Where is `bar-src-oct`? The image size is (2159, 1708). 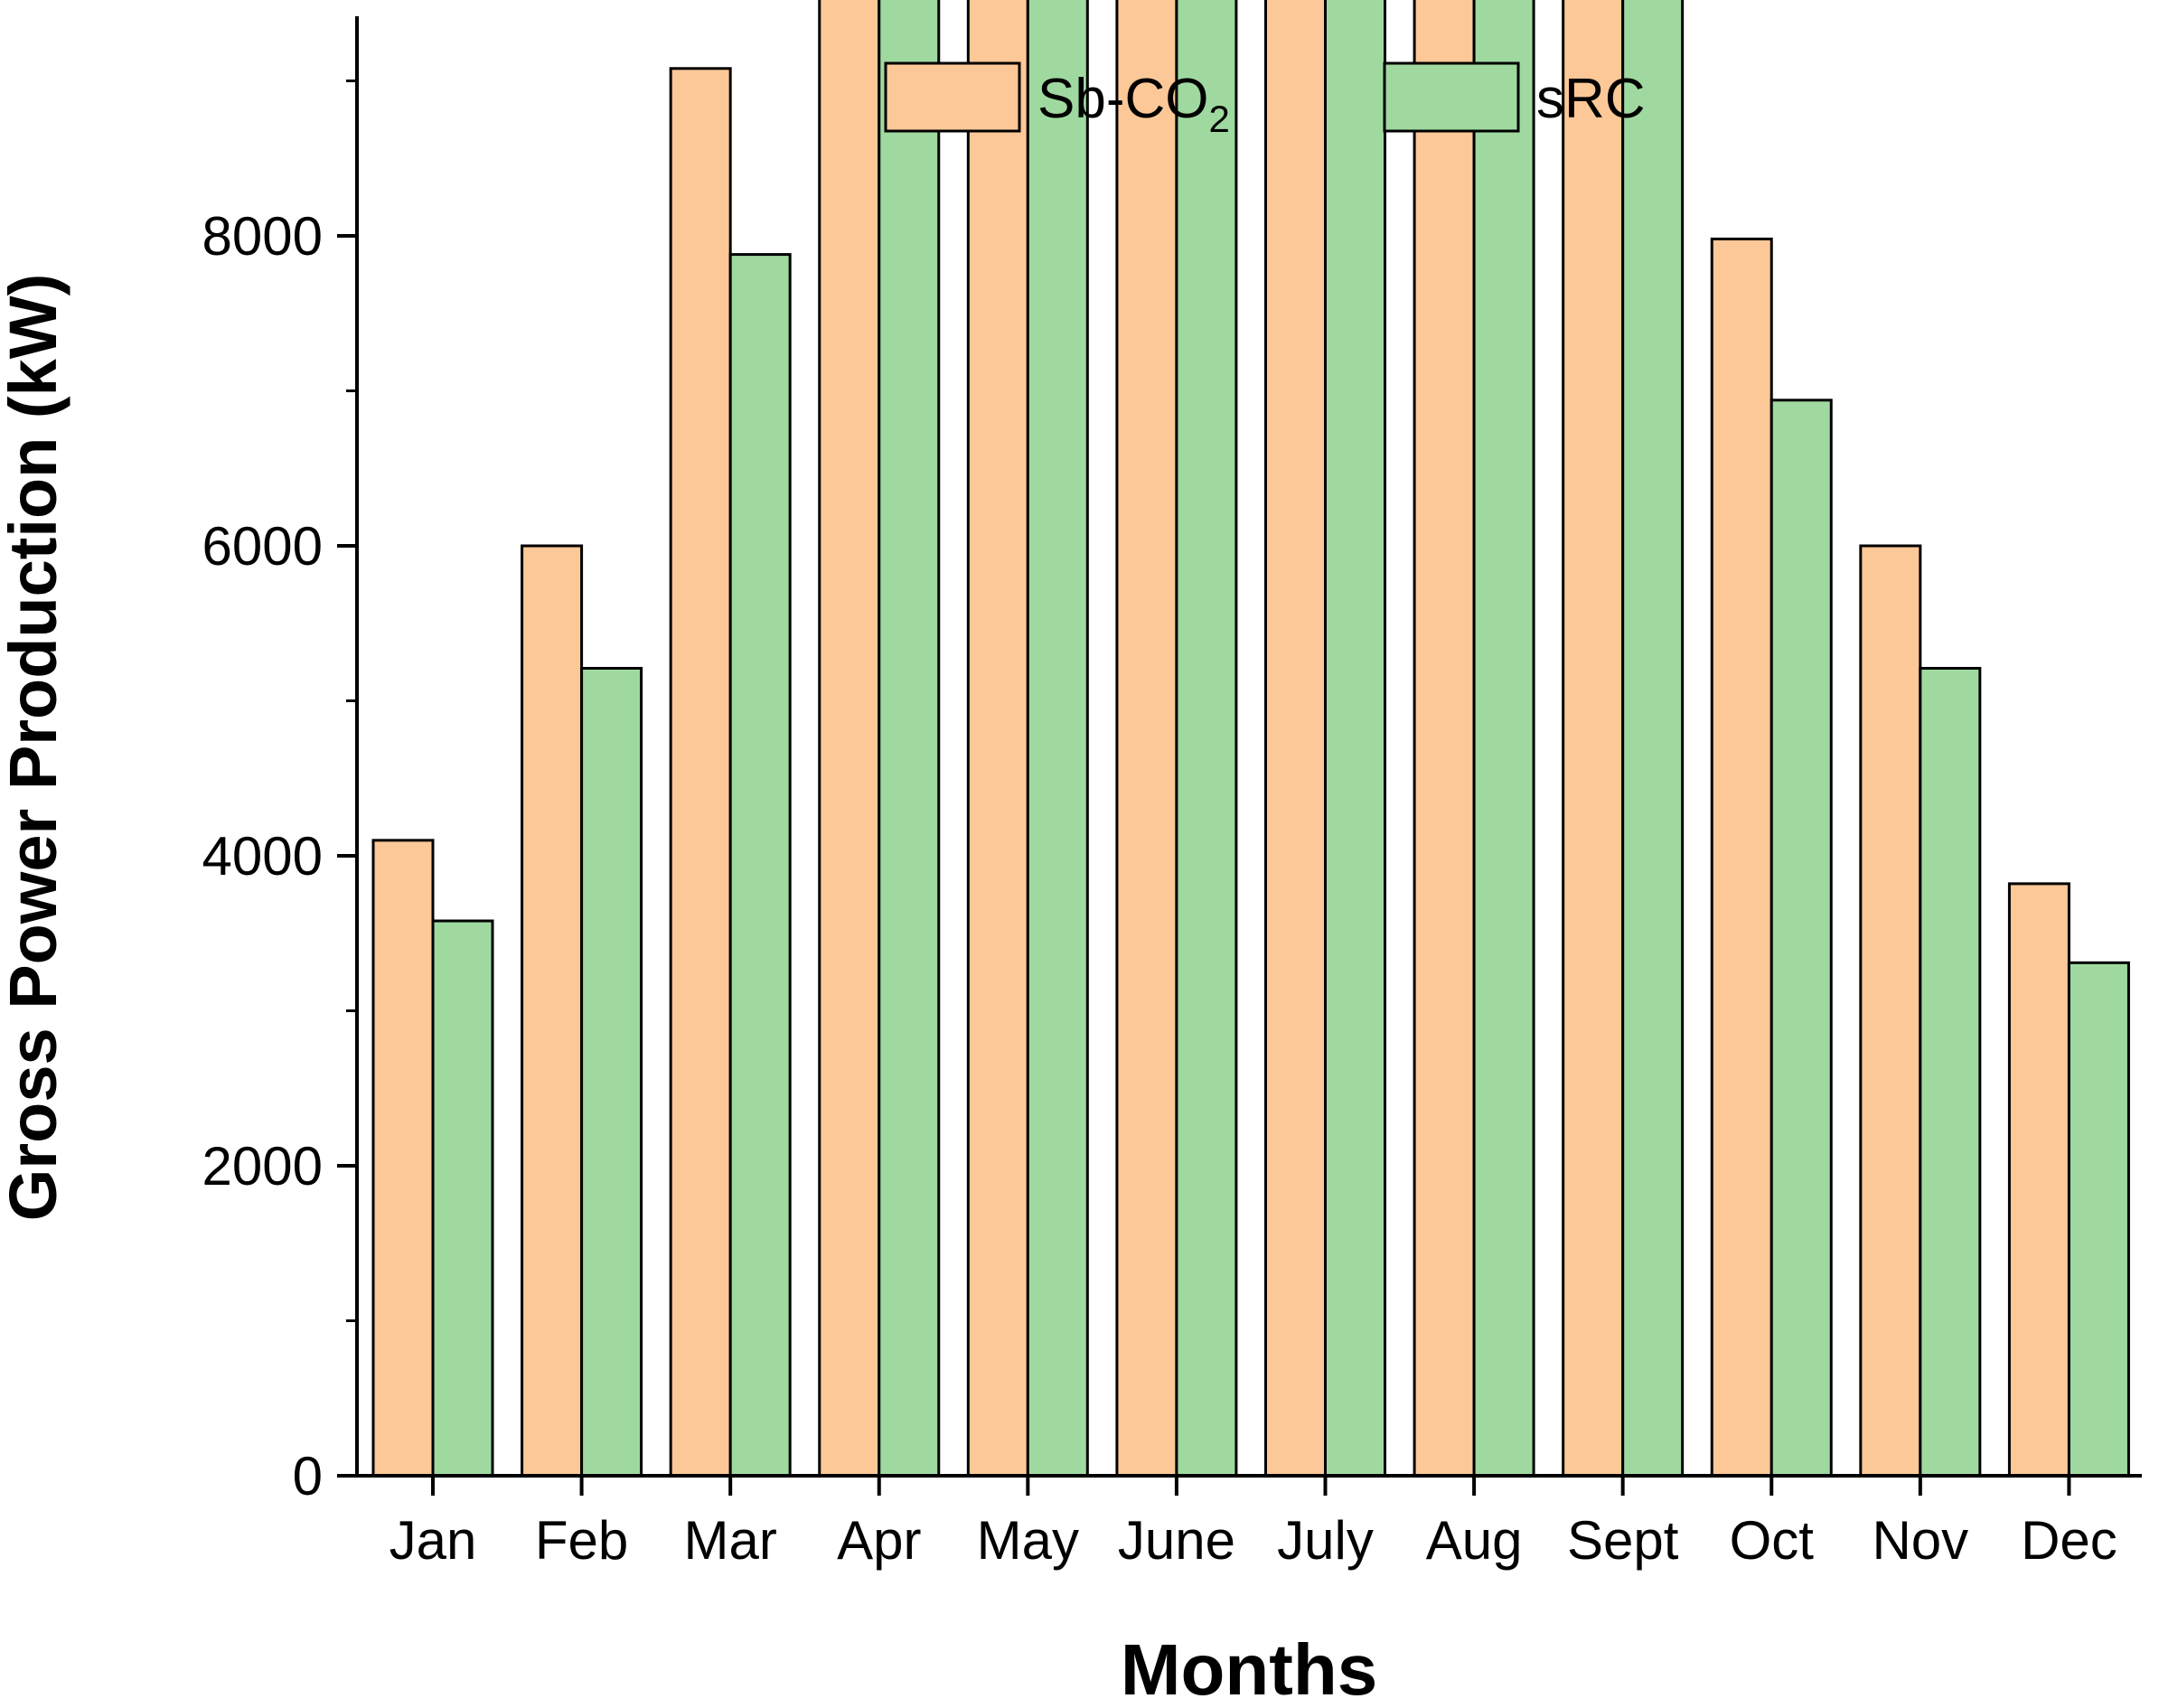 bar-src-oct is located at coordinates (1801, 938).